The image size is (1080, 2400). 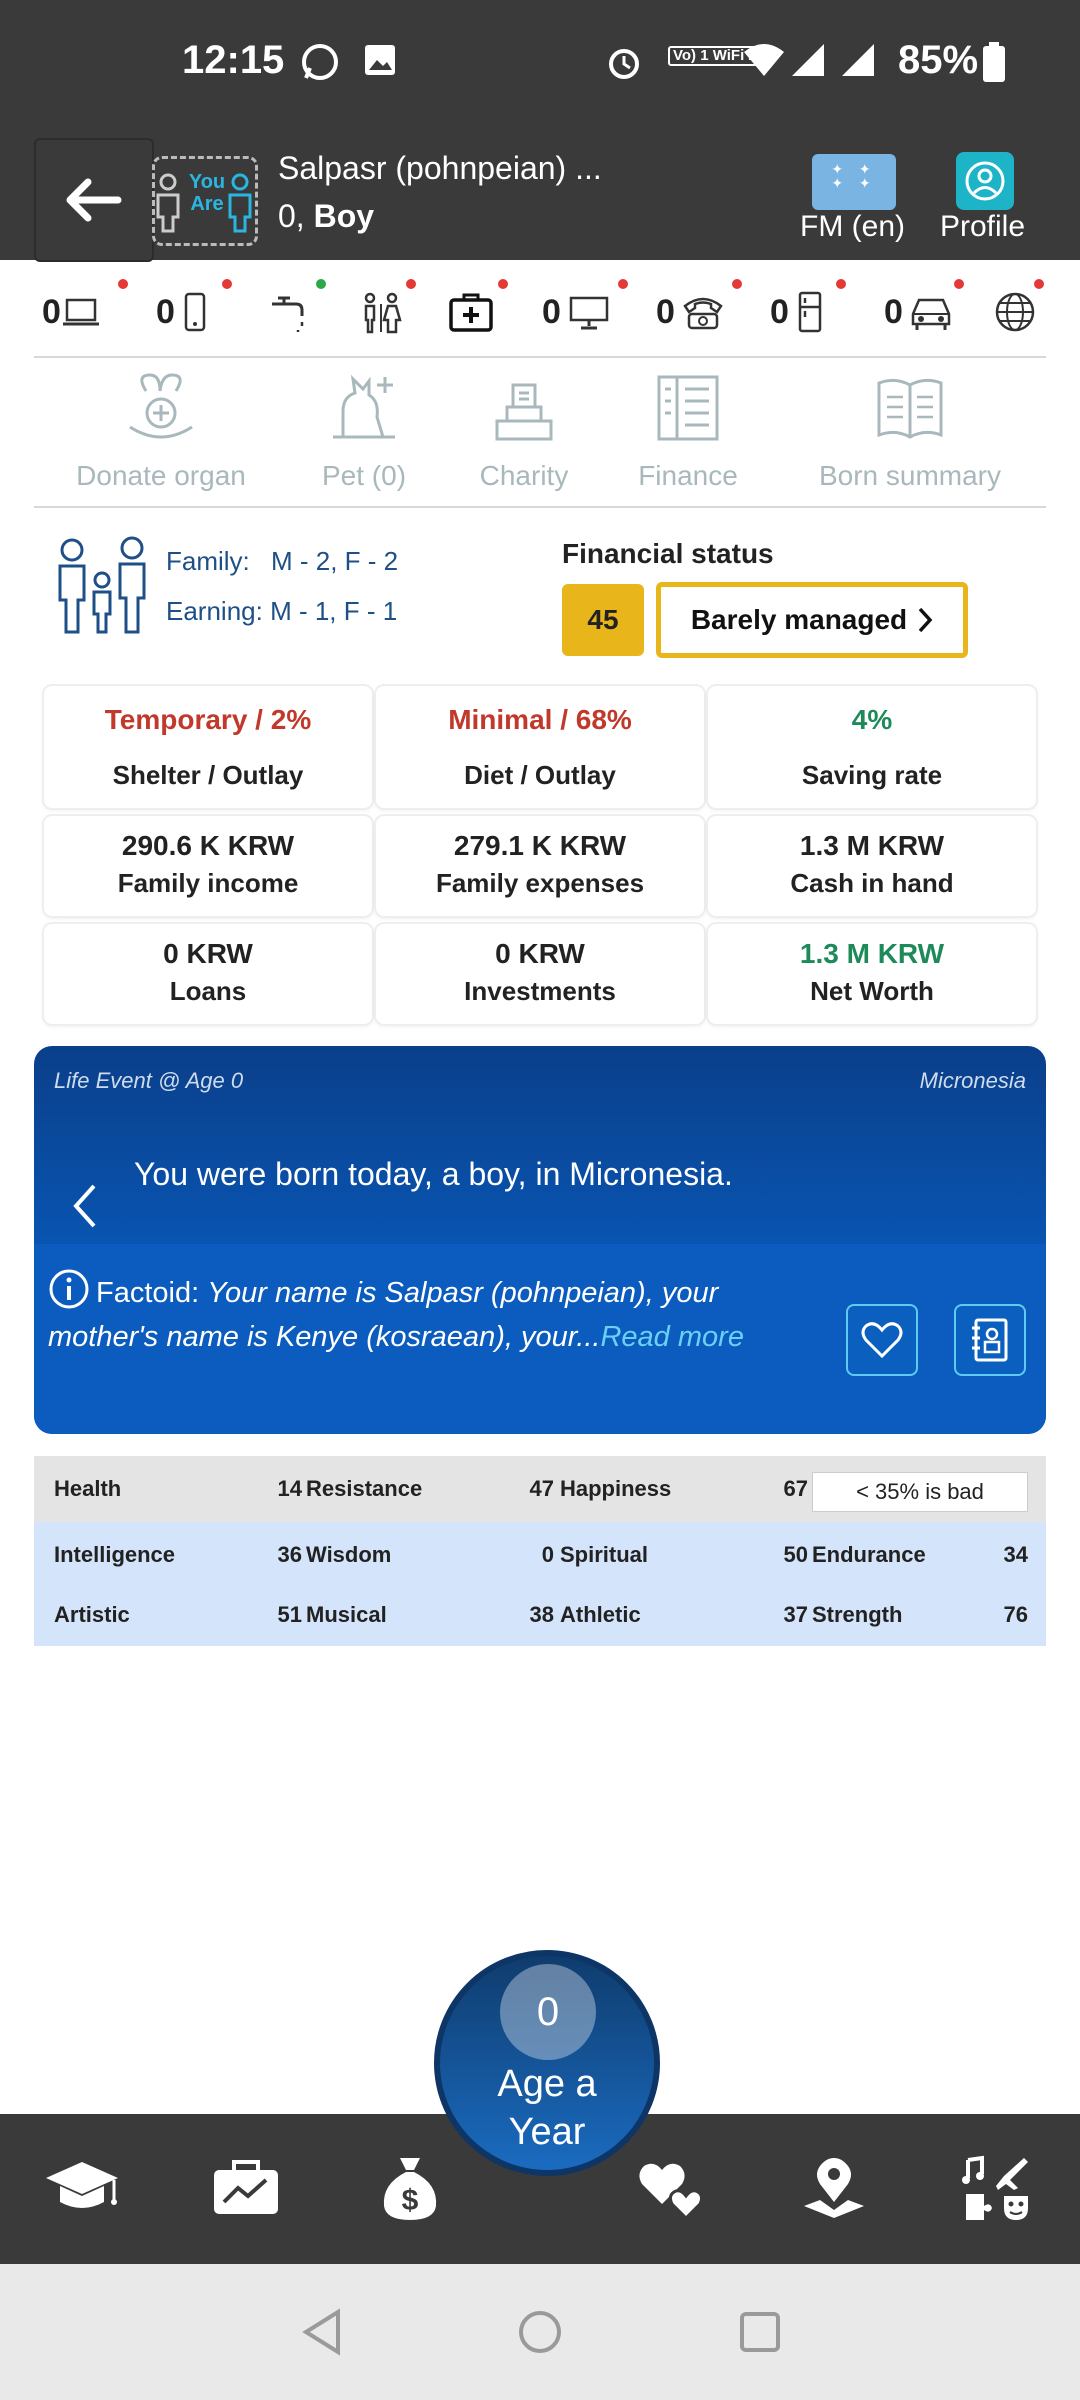 What do you see at coordinates (990, 1340) in the screenshot?
I see `journal-button` at bounding box center [990, 1340].